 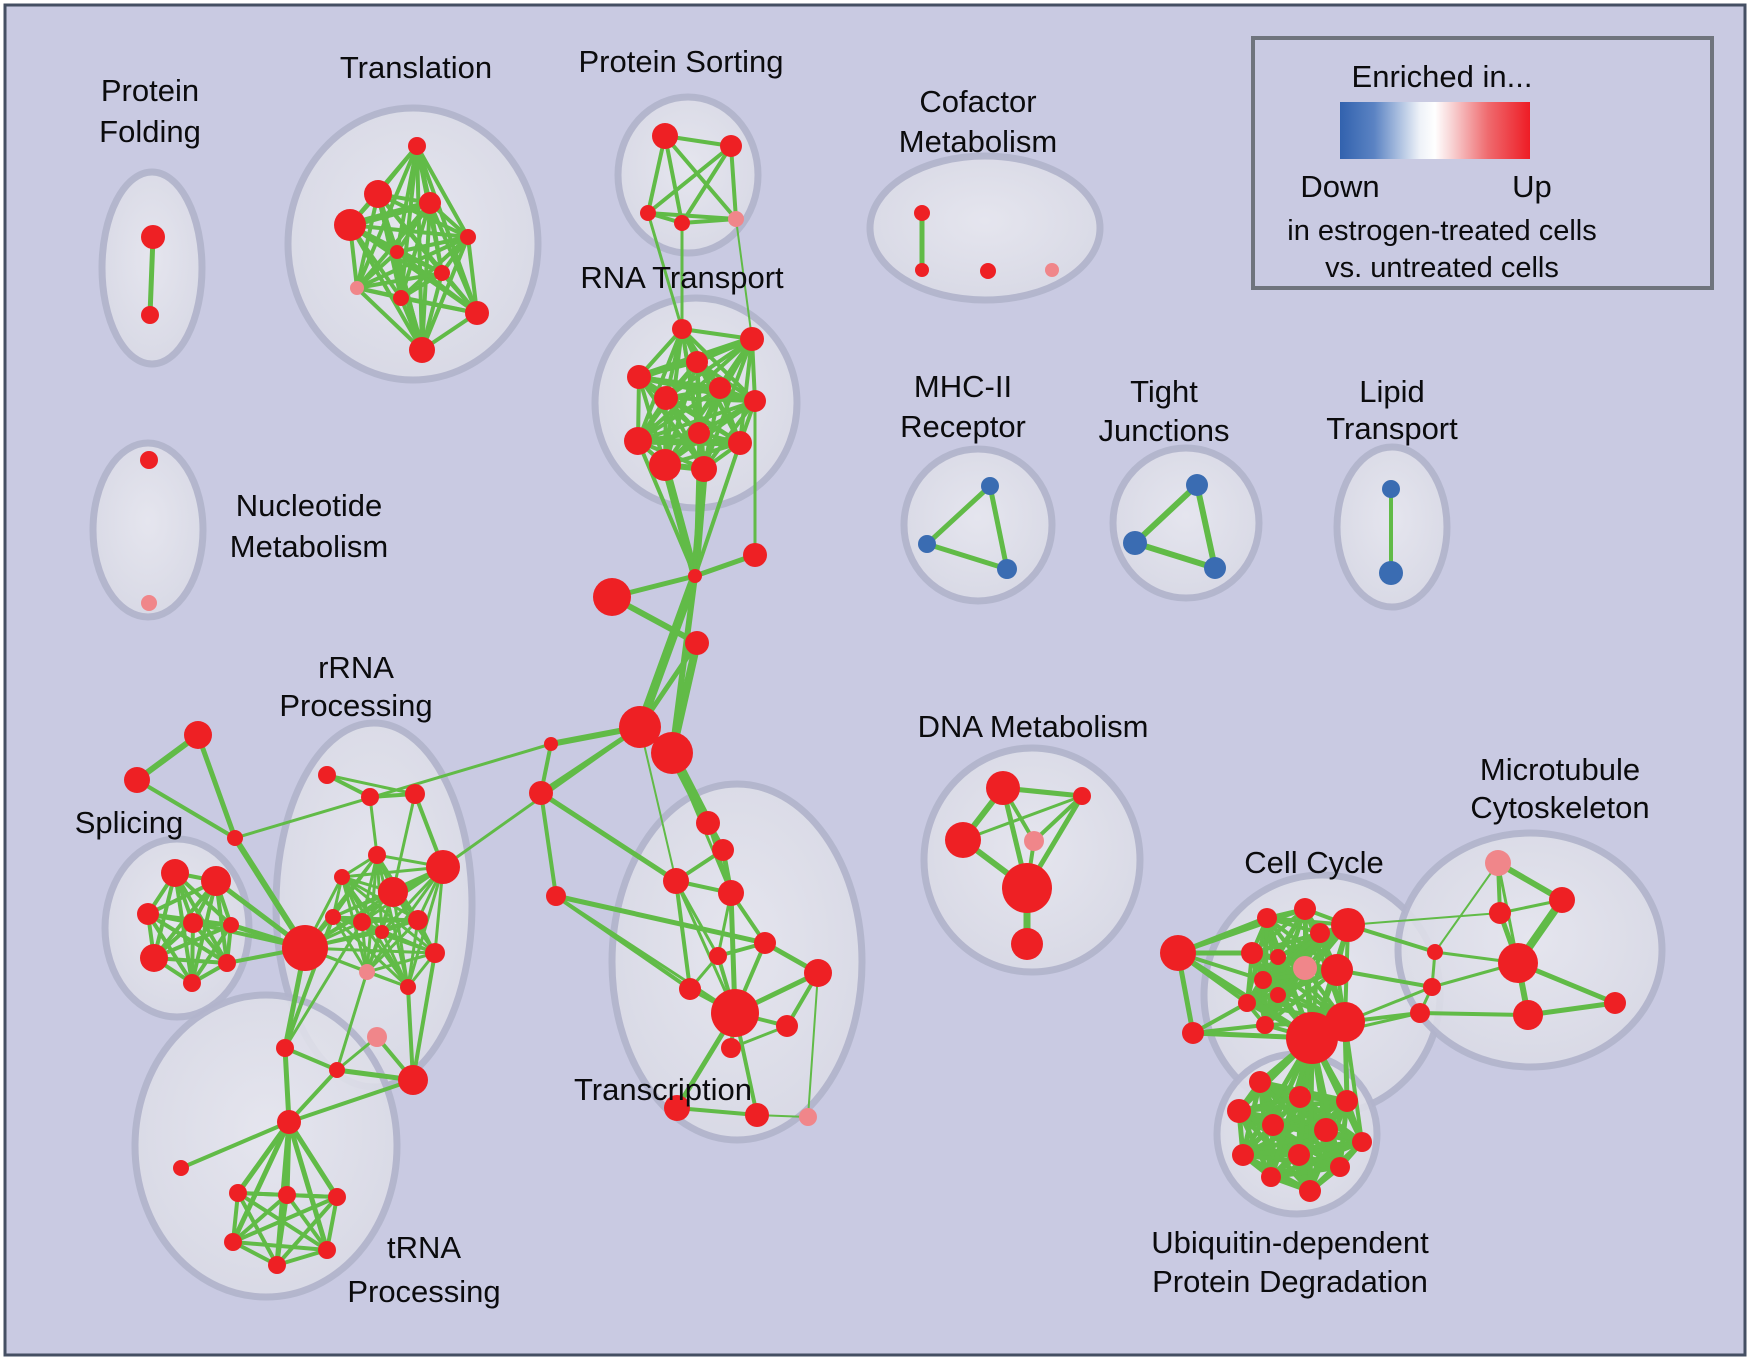 I want to click on edge-rr7-tb1, so click(x=323, y=985).